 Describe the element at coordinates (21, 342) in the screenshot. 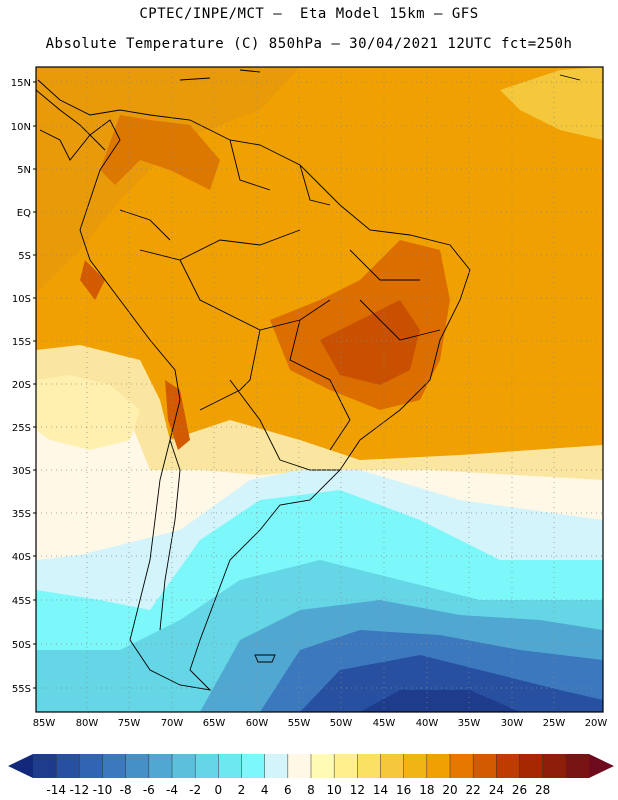

I see `lat-label-15s: 15S` at that location.